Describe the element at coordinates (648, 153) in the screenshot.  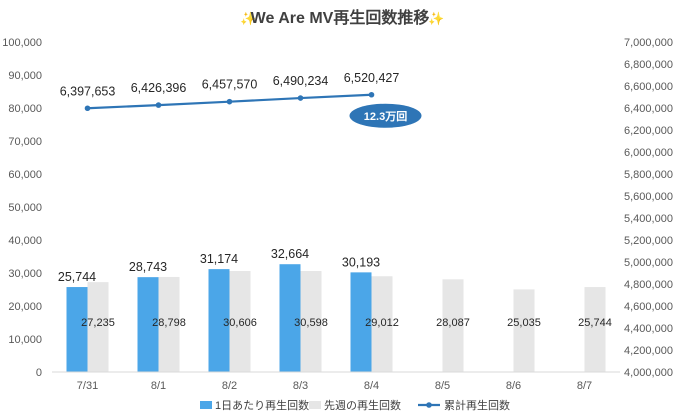
I see `right-axis-tick: 6,000,000` at that location.